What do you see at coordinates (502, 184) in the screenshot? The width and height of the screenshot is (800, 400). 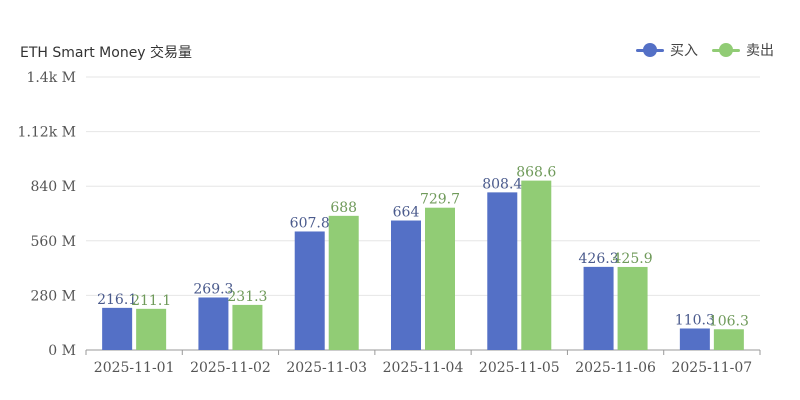 I see `data-label-buy: 808.4` at bounding box center [502, 184].